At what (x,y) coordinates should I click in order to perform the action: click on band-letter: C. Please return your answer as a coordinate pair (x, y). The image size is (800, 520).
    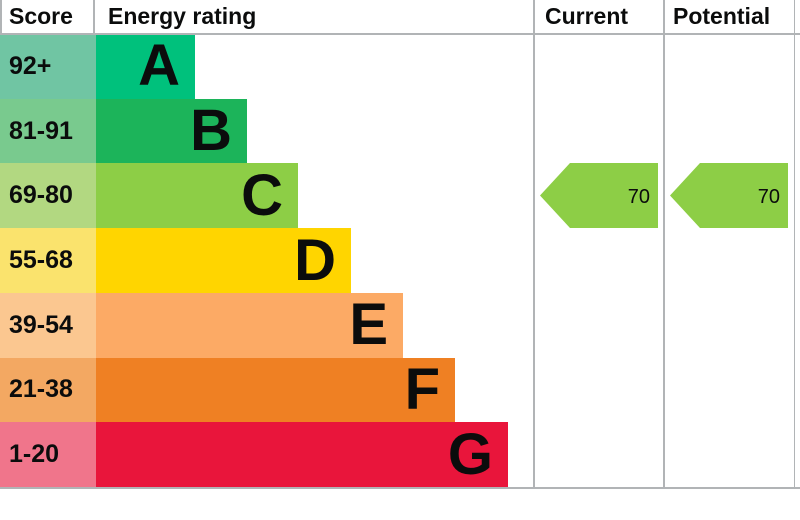
    Looking at the image, I should click on (262, 195).